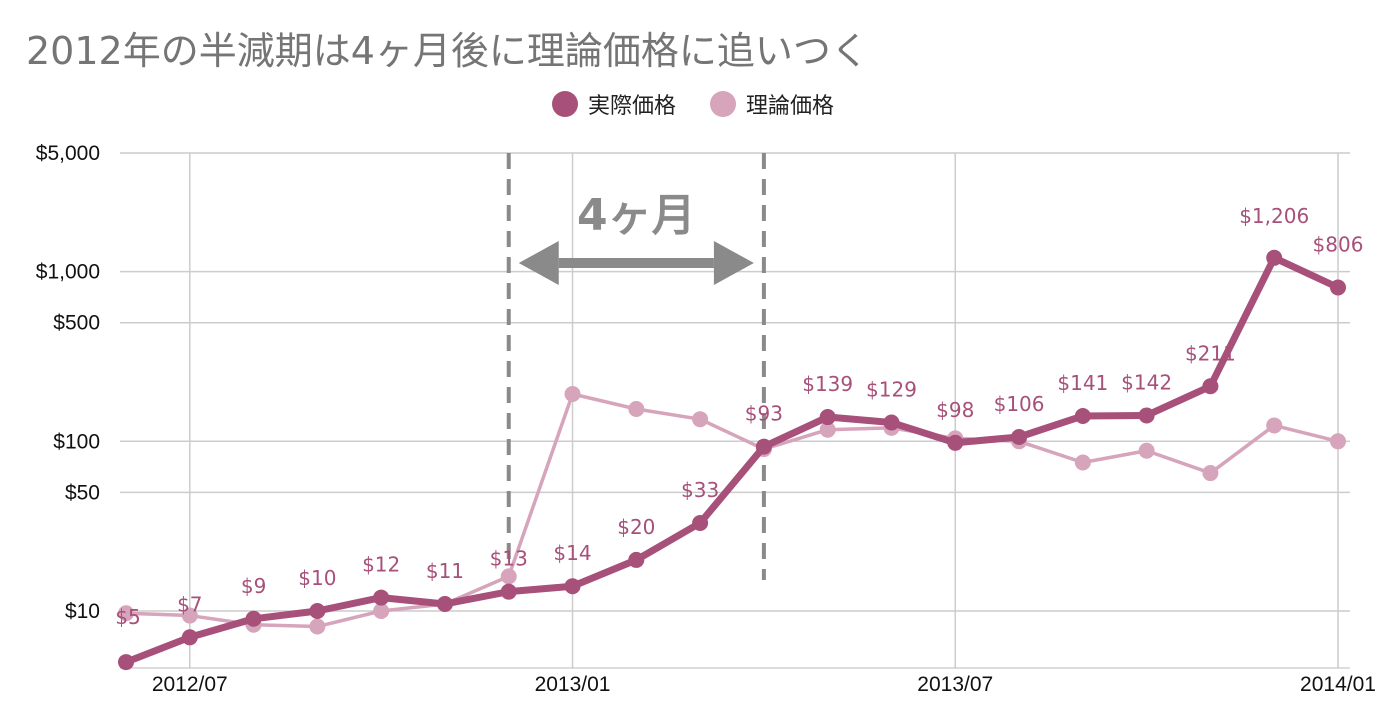  What do you see at coordinates (68, 272) in the screenshot?
I see `y-tick-label: $1,000` at bounding box center [68, 272].